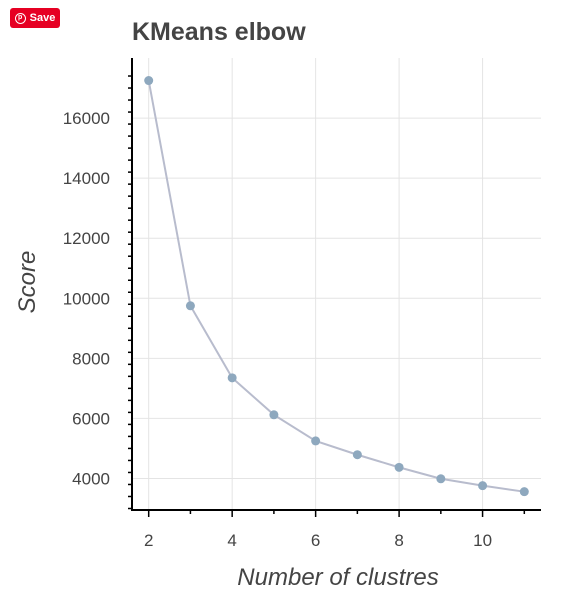 The height and width of the screenshot is (593, 566). Describe the element at coordinates (27, 282) in the screenshot. I see `y-axis-label: Score` at that location.